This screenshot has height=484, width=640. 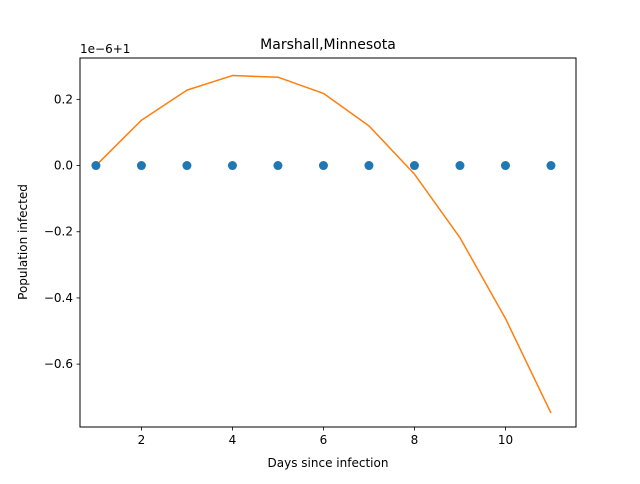 I want to click on x-tick-label: 4, so click(x=233, y=440).